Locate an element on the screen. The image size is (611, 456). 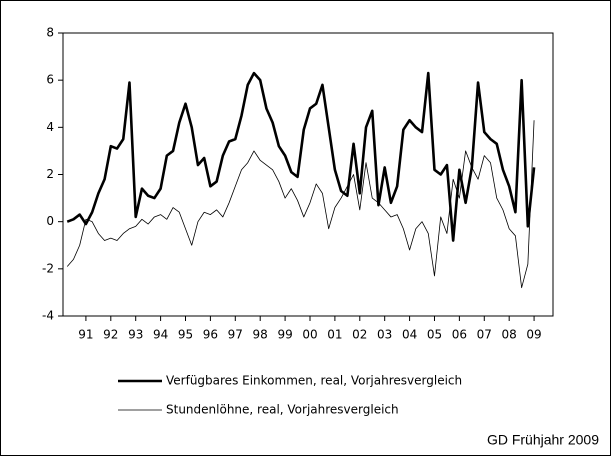
x-tick-label: 99 is located at coordinates (284, 335).